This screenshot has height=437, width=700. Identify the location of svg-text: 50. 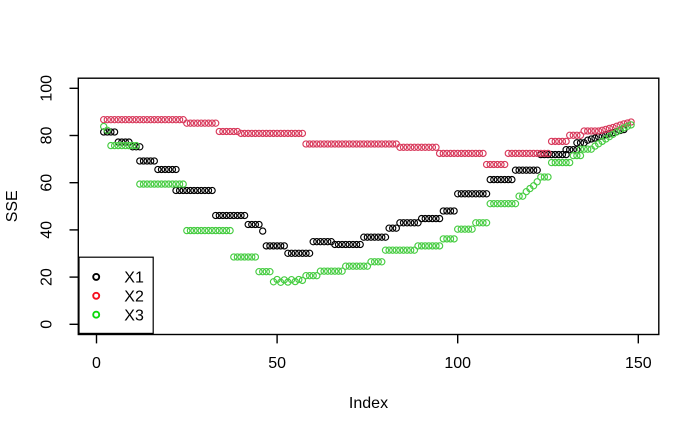
(277, 363).